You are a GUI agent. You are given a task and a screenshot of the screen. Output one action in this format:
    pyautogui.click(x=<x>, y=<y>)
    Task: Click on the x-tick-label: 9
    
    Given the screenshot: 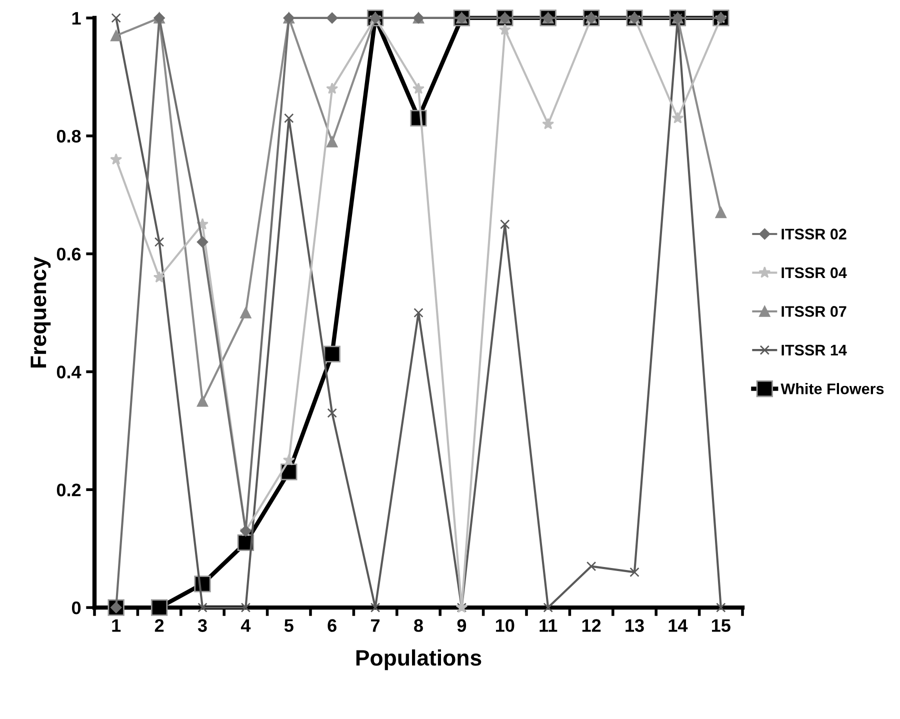 What is the action you would take?
    pyautogui.click(x=461, y=625)
    